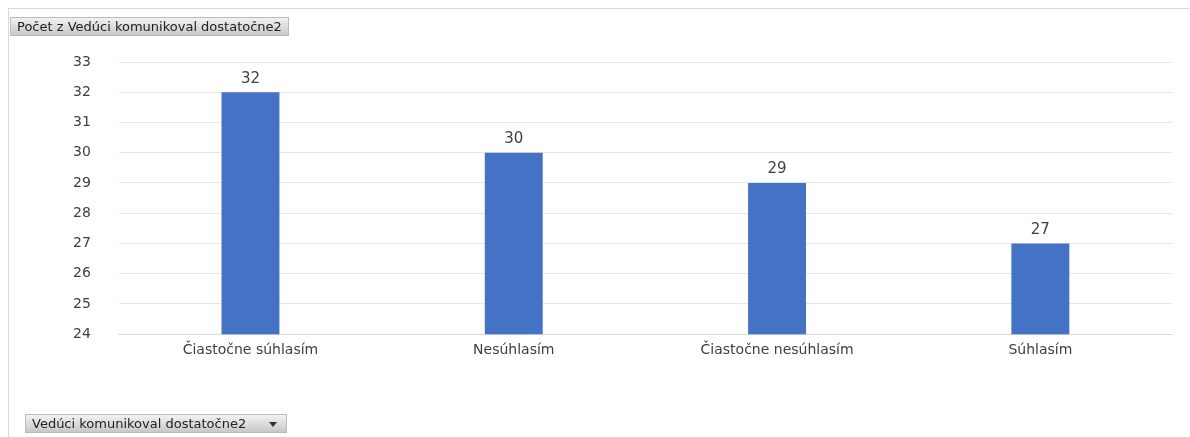 The height and width of the screenshot is (437, 1190). What do you see at coordinates (81, 302) in the screenshot?
I see `y-tick-label: 25` at bounding box center [81, 302].